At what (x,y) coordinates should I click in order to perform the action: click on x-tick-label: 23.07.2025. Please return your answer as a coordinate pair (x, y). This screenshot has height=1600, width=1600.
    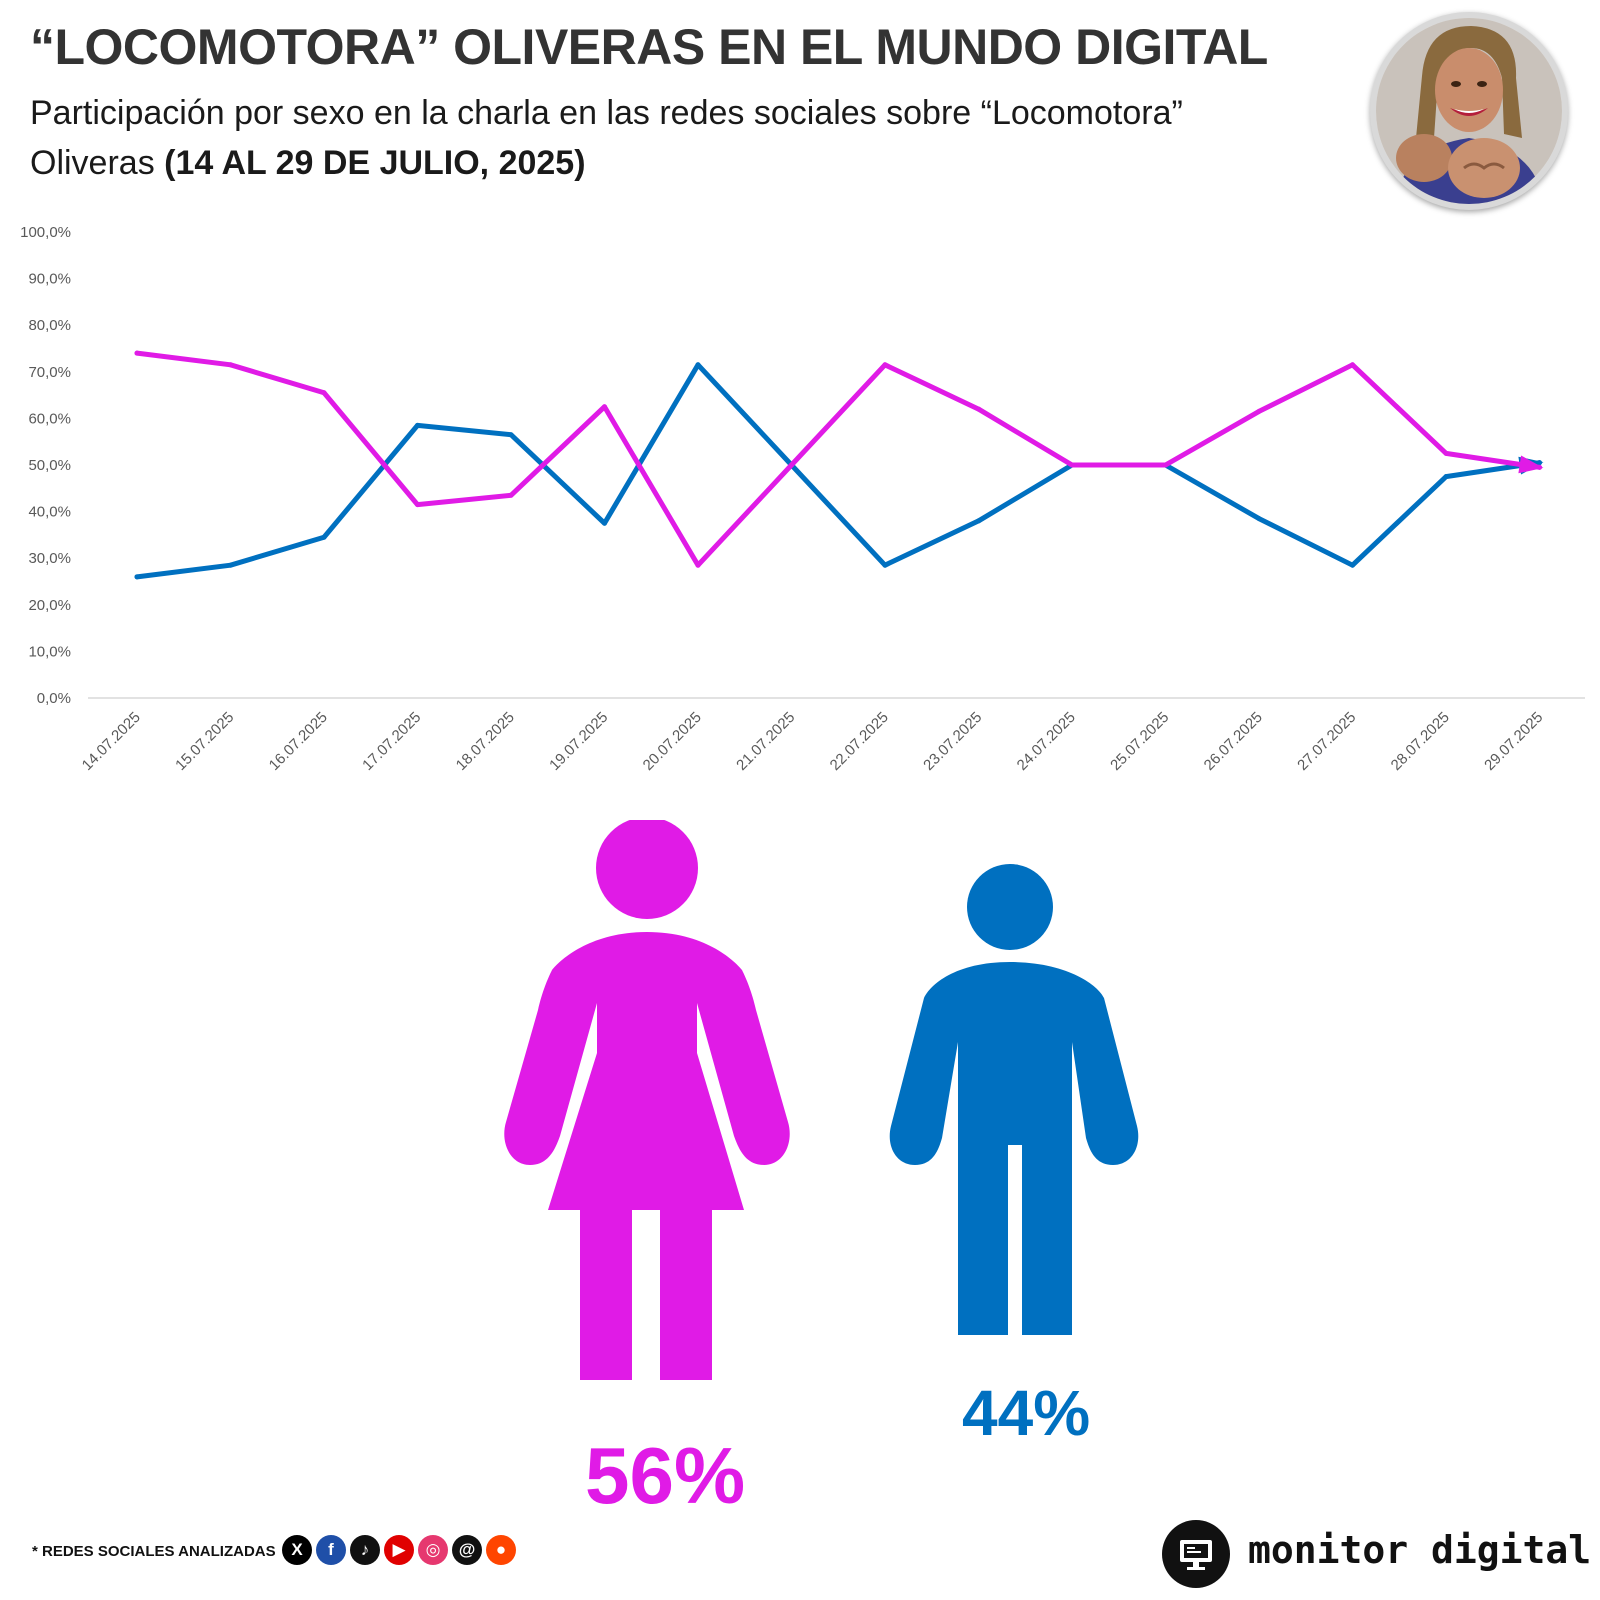
    Looking at the image, I should click on (952, 741).